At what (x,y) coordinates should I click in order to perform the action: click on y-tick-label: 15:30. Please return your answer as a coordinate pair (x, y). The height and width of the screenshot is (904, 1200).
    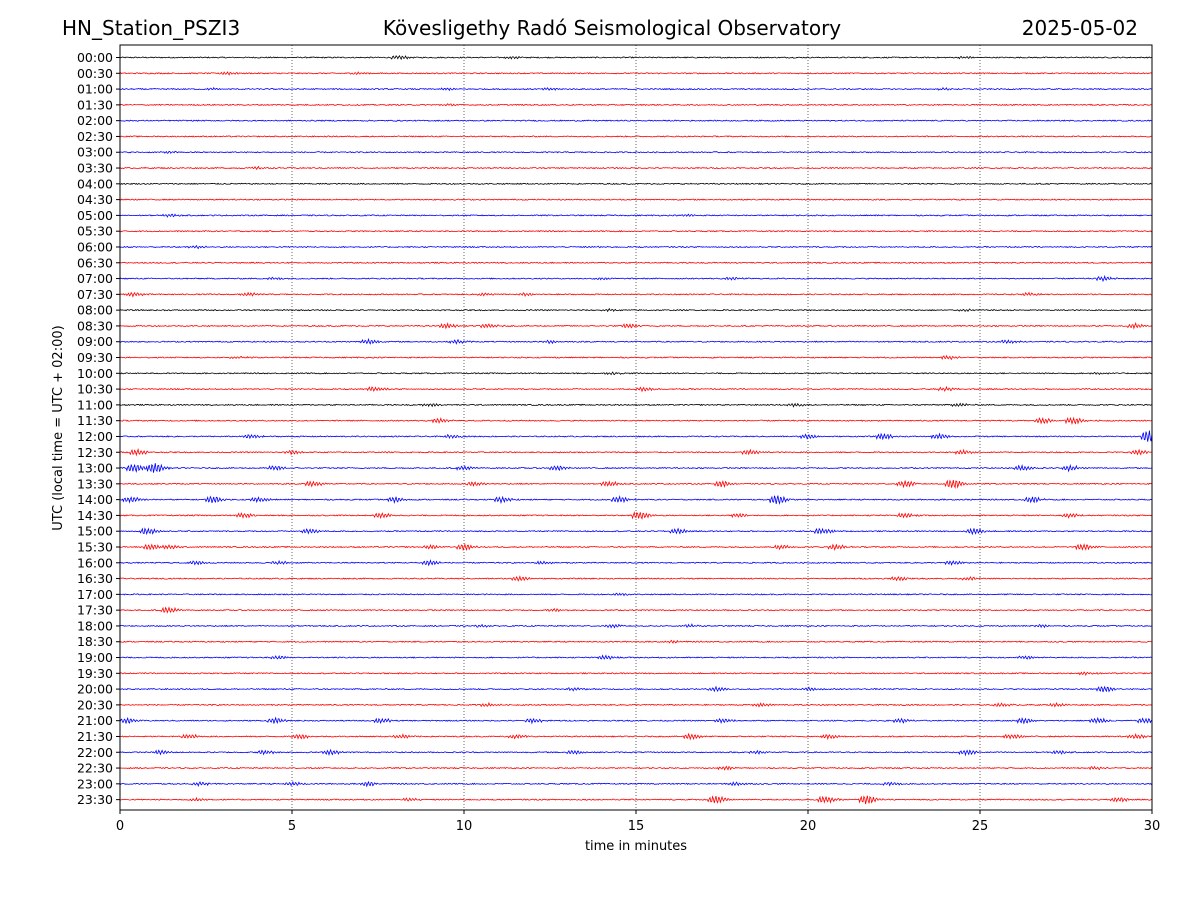
    Looking at the image, I should click on (95, 546).